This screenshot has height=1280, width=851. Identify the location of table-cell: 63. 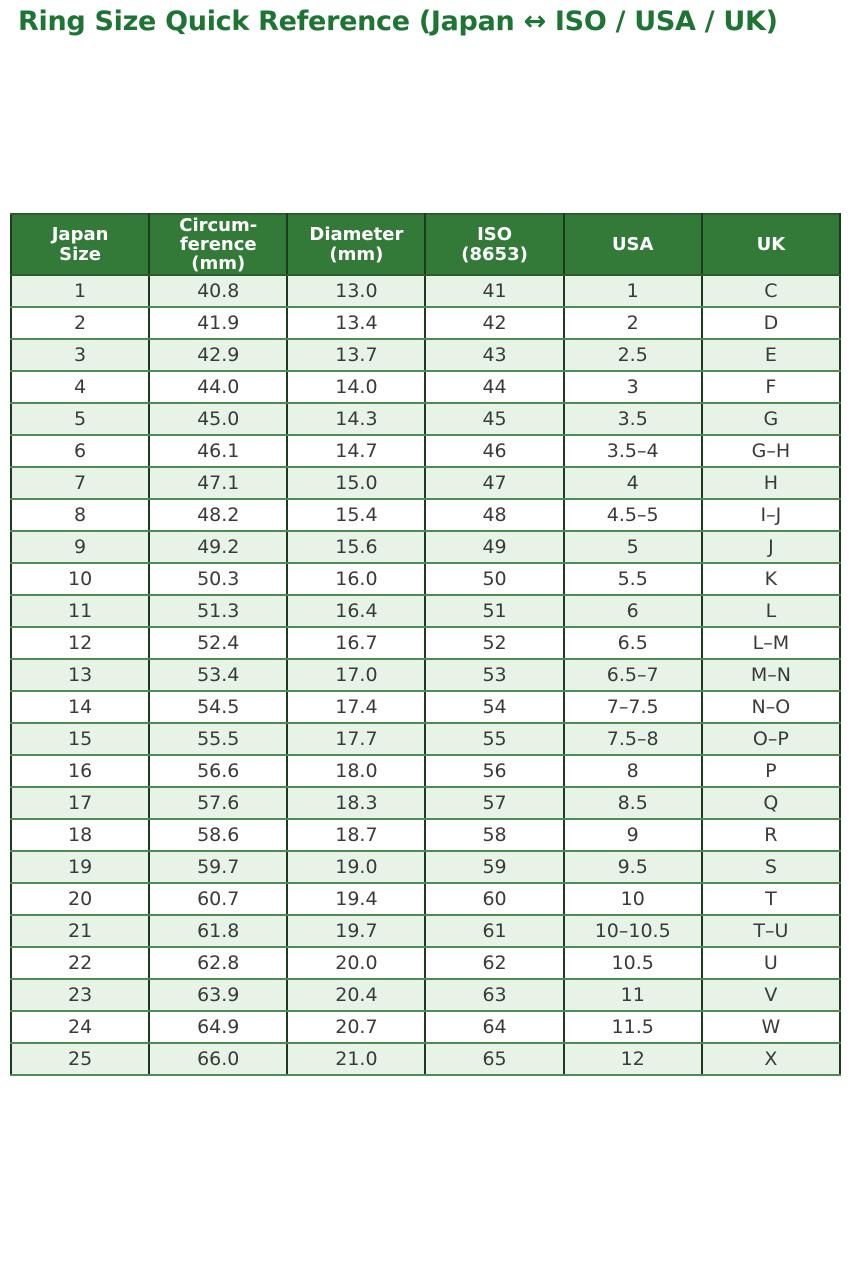
(494, 995).